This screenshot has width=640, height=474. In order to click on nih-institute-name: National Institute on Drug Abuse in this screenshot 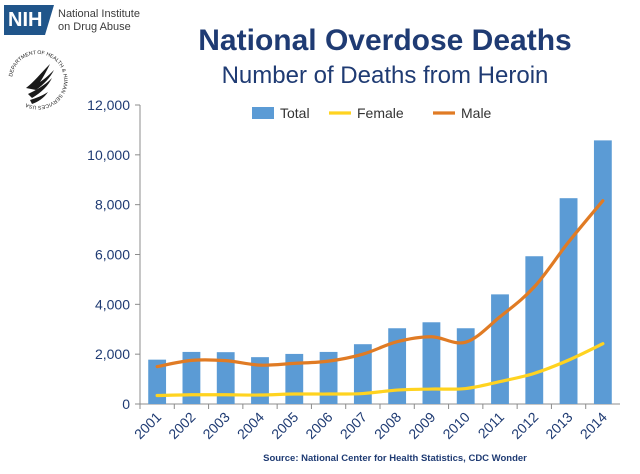, I will do `click(99, 21)`.